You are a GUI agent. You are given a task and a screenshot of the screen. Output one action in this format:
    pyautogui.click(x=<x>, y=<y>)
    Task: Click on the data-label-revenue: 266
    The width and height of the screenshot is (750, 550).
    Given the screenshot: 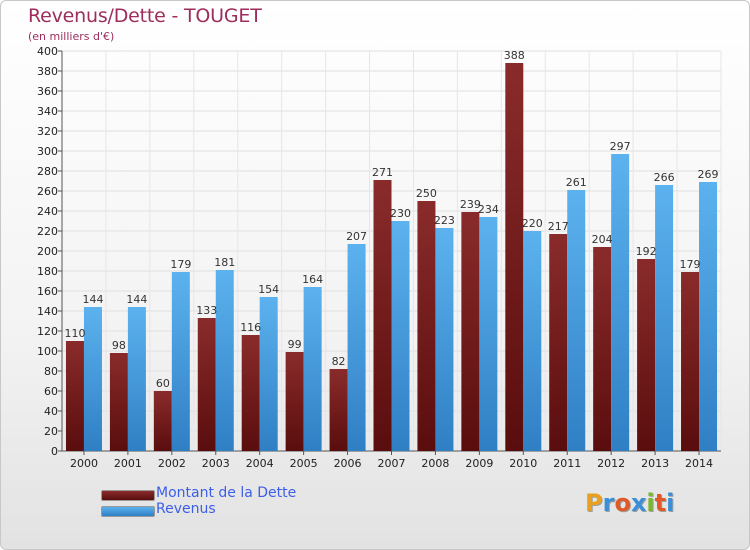 What is the action you would take?
    pyautogui.click(x=664, y=177)
    